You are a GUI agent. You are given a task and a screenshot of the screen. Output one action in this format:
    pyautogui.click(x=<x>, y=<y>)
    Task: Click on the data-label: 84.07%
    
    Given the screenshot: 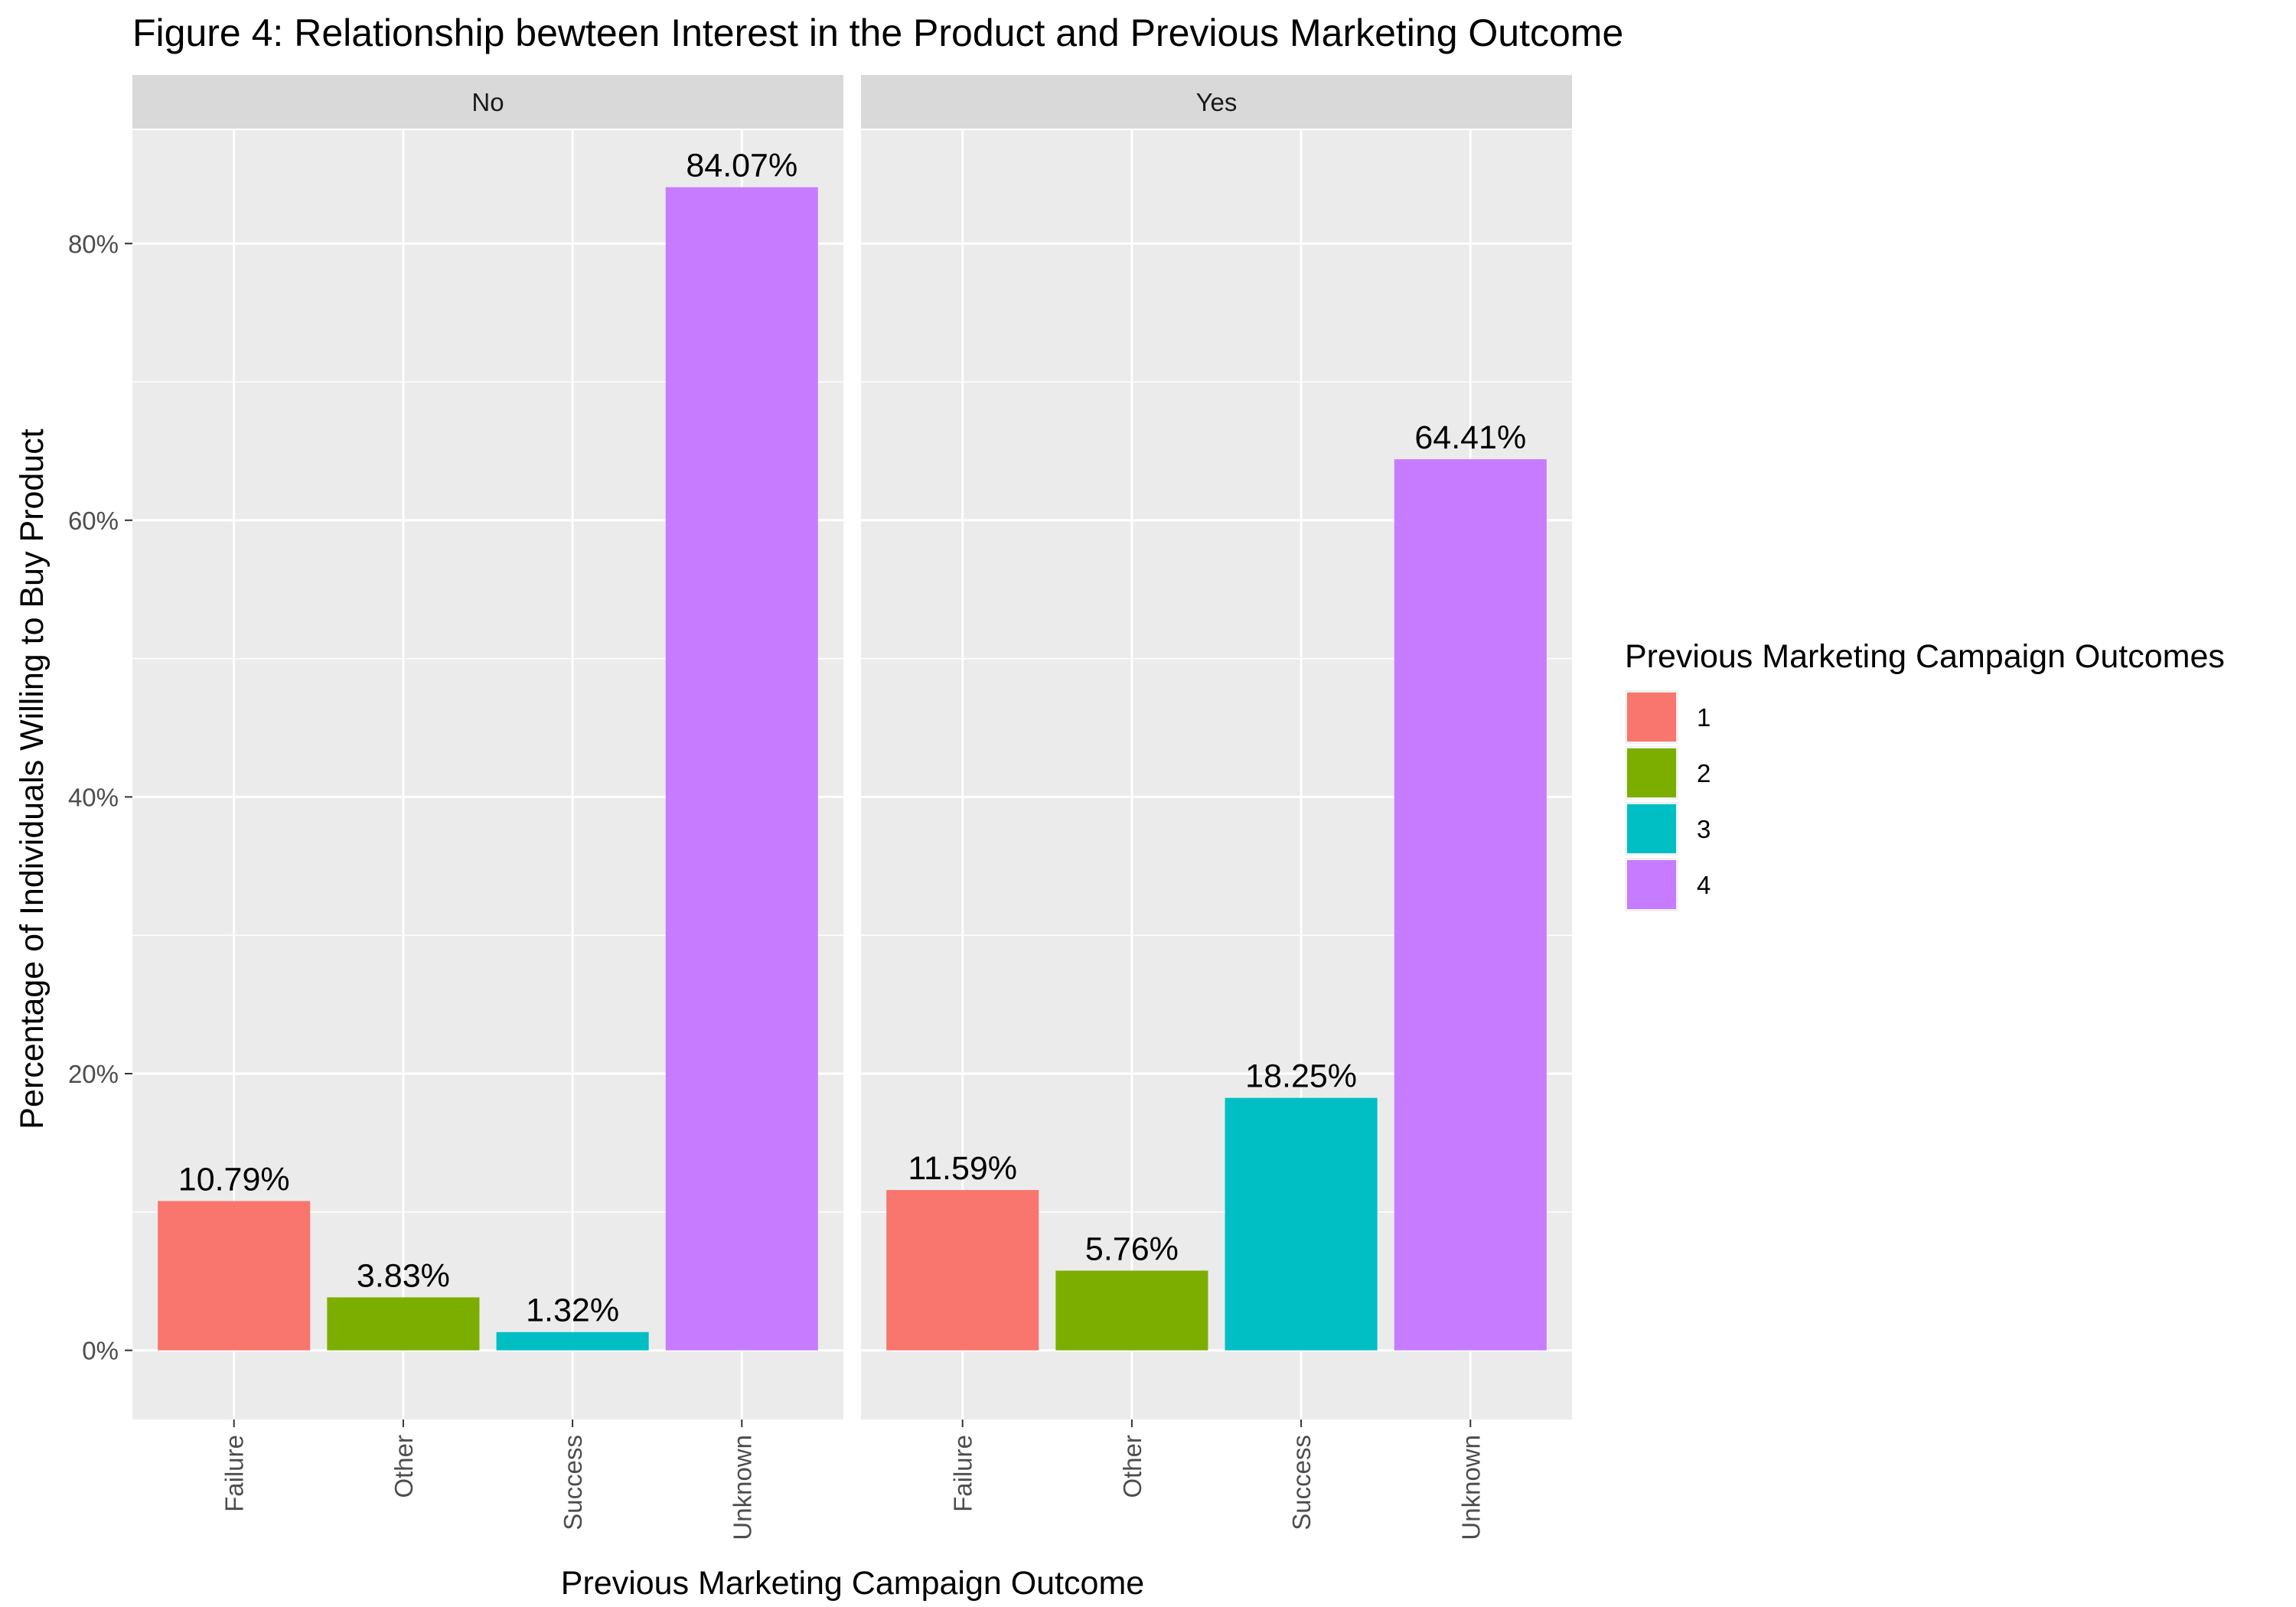 What is the action you would take?
    pyautogui.click(x=741, y=166)
    